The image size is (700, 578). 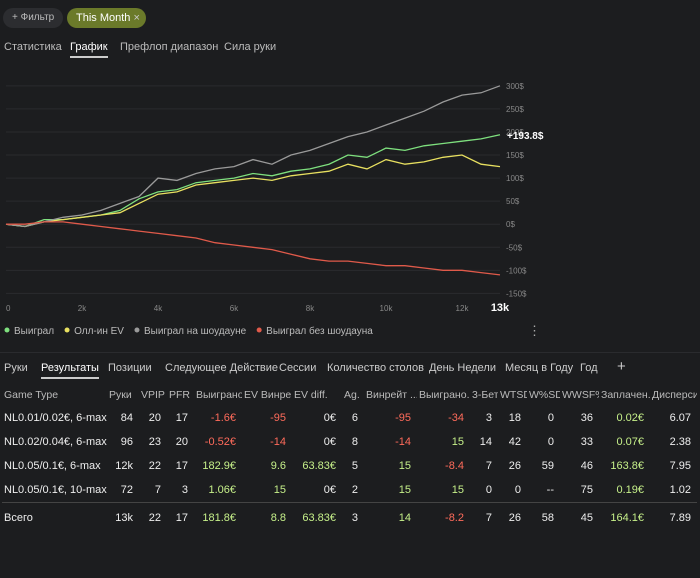 What do you see at coordinates (220, 442) in the screenshot?
I see `table-cell: -0.52€` at bounding box center [220, 442].